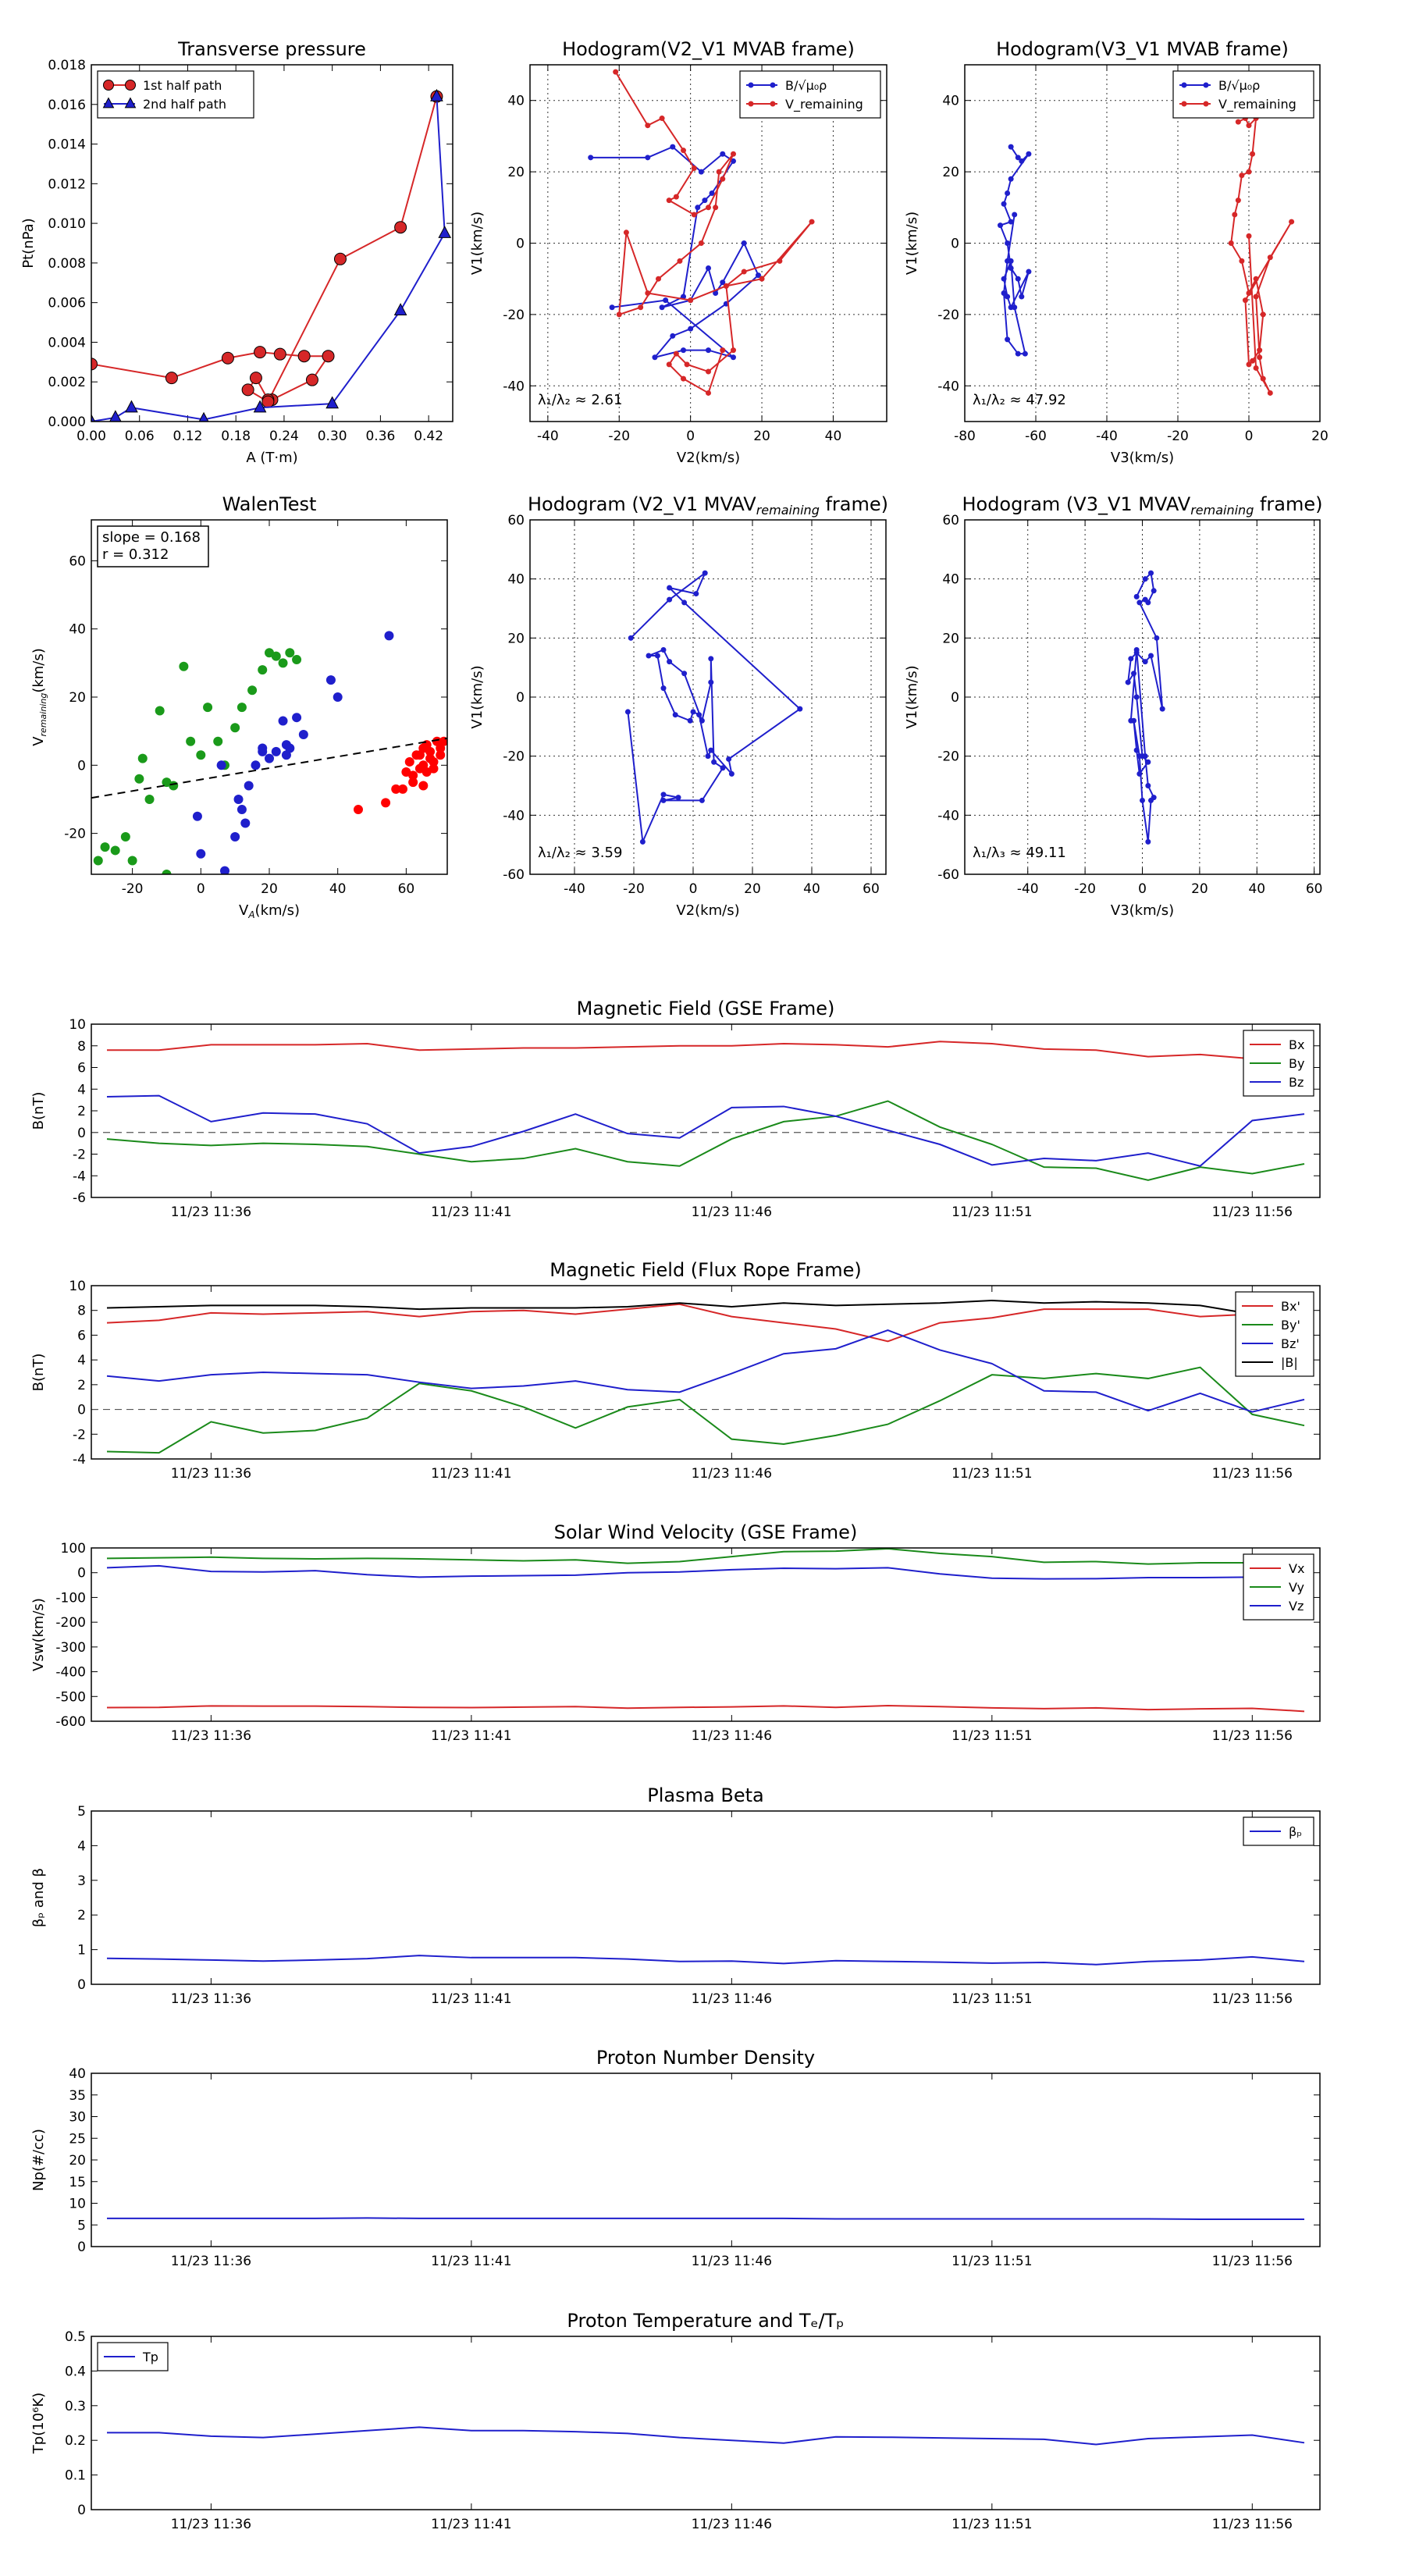 Image resolution: width=1405 pixels, height=2576 pixels. I want to click on y-tick-label: 0.1, so click(76, 2476).